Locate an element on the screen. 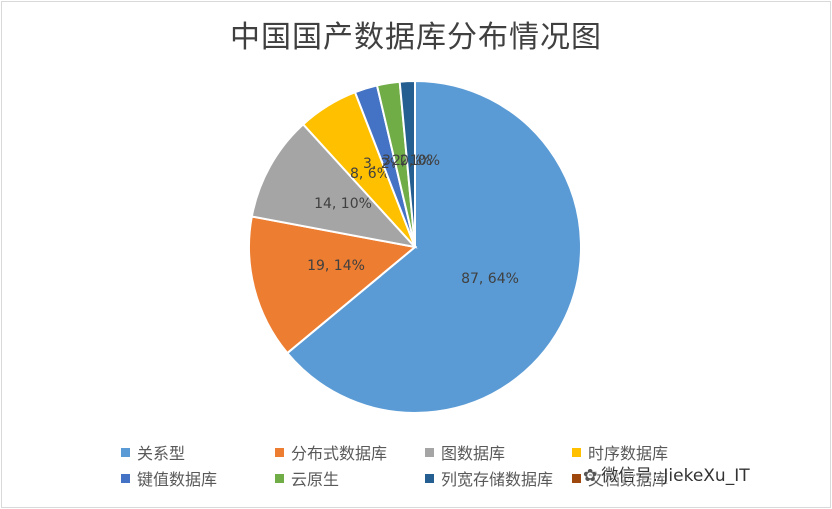 The height and width of the screenshot is (509, 832). watermark: ✿ 微信号: JiekeXu_IT is located at coordinates (666, 473).